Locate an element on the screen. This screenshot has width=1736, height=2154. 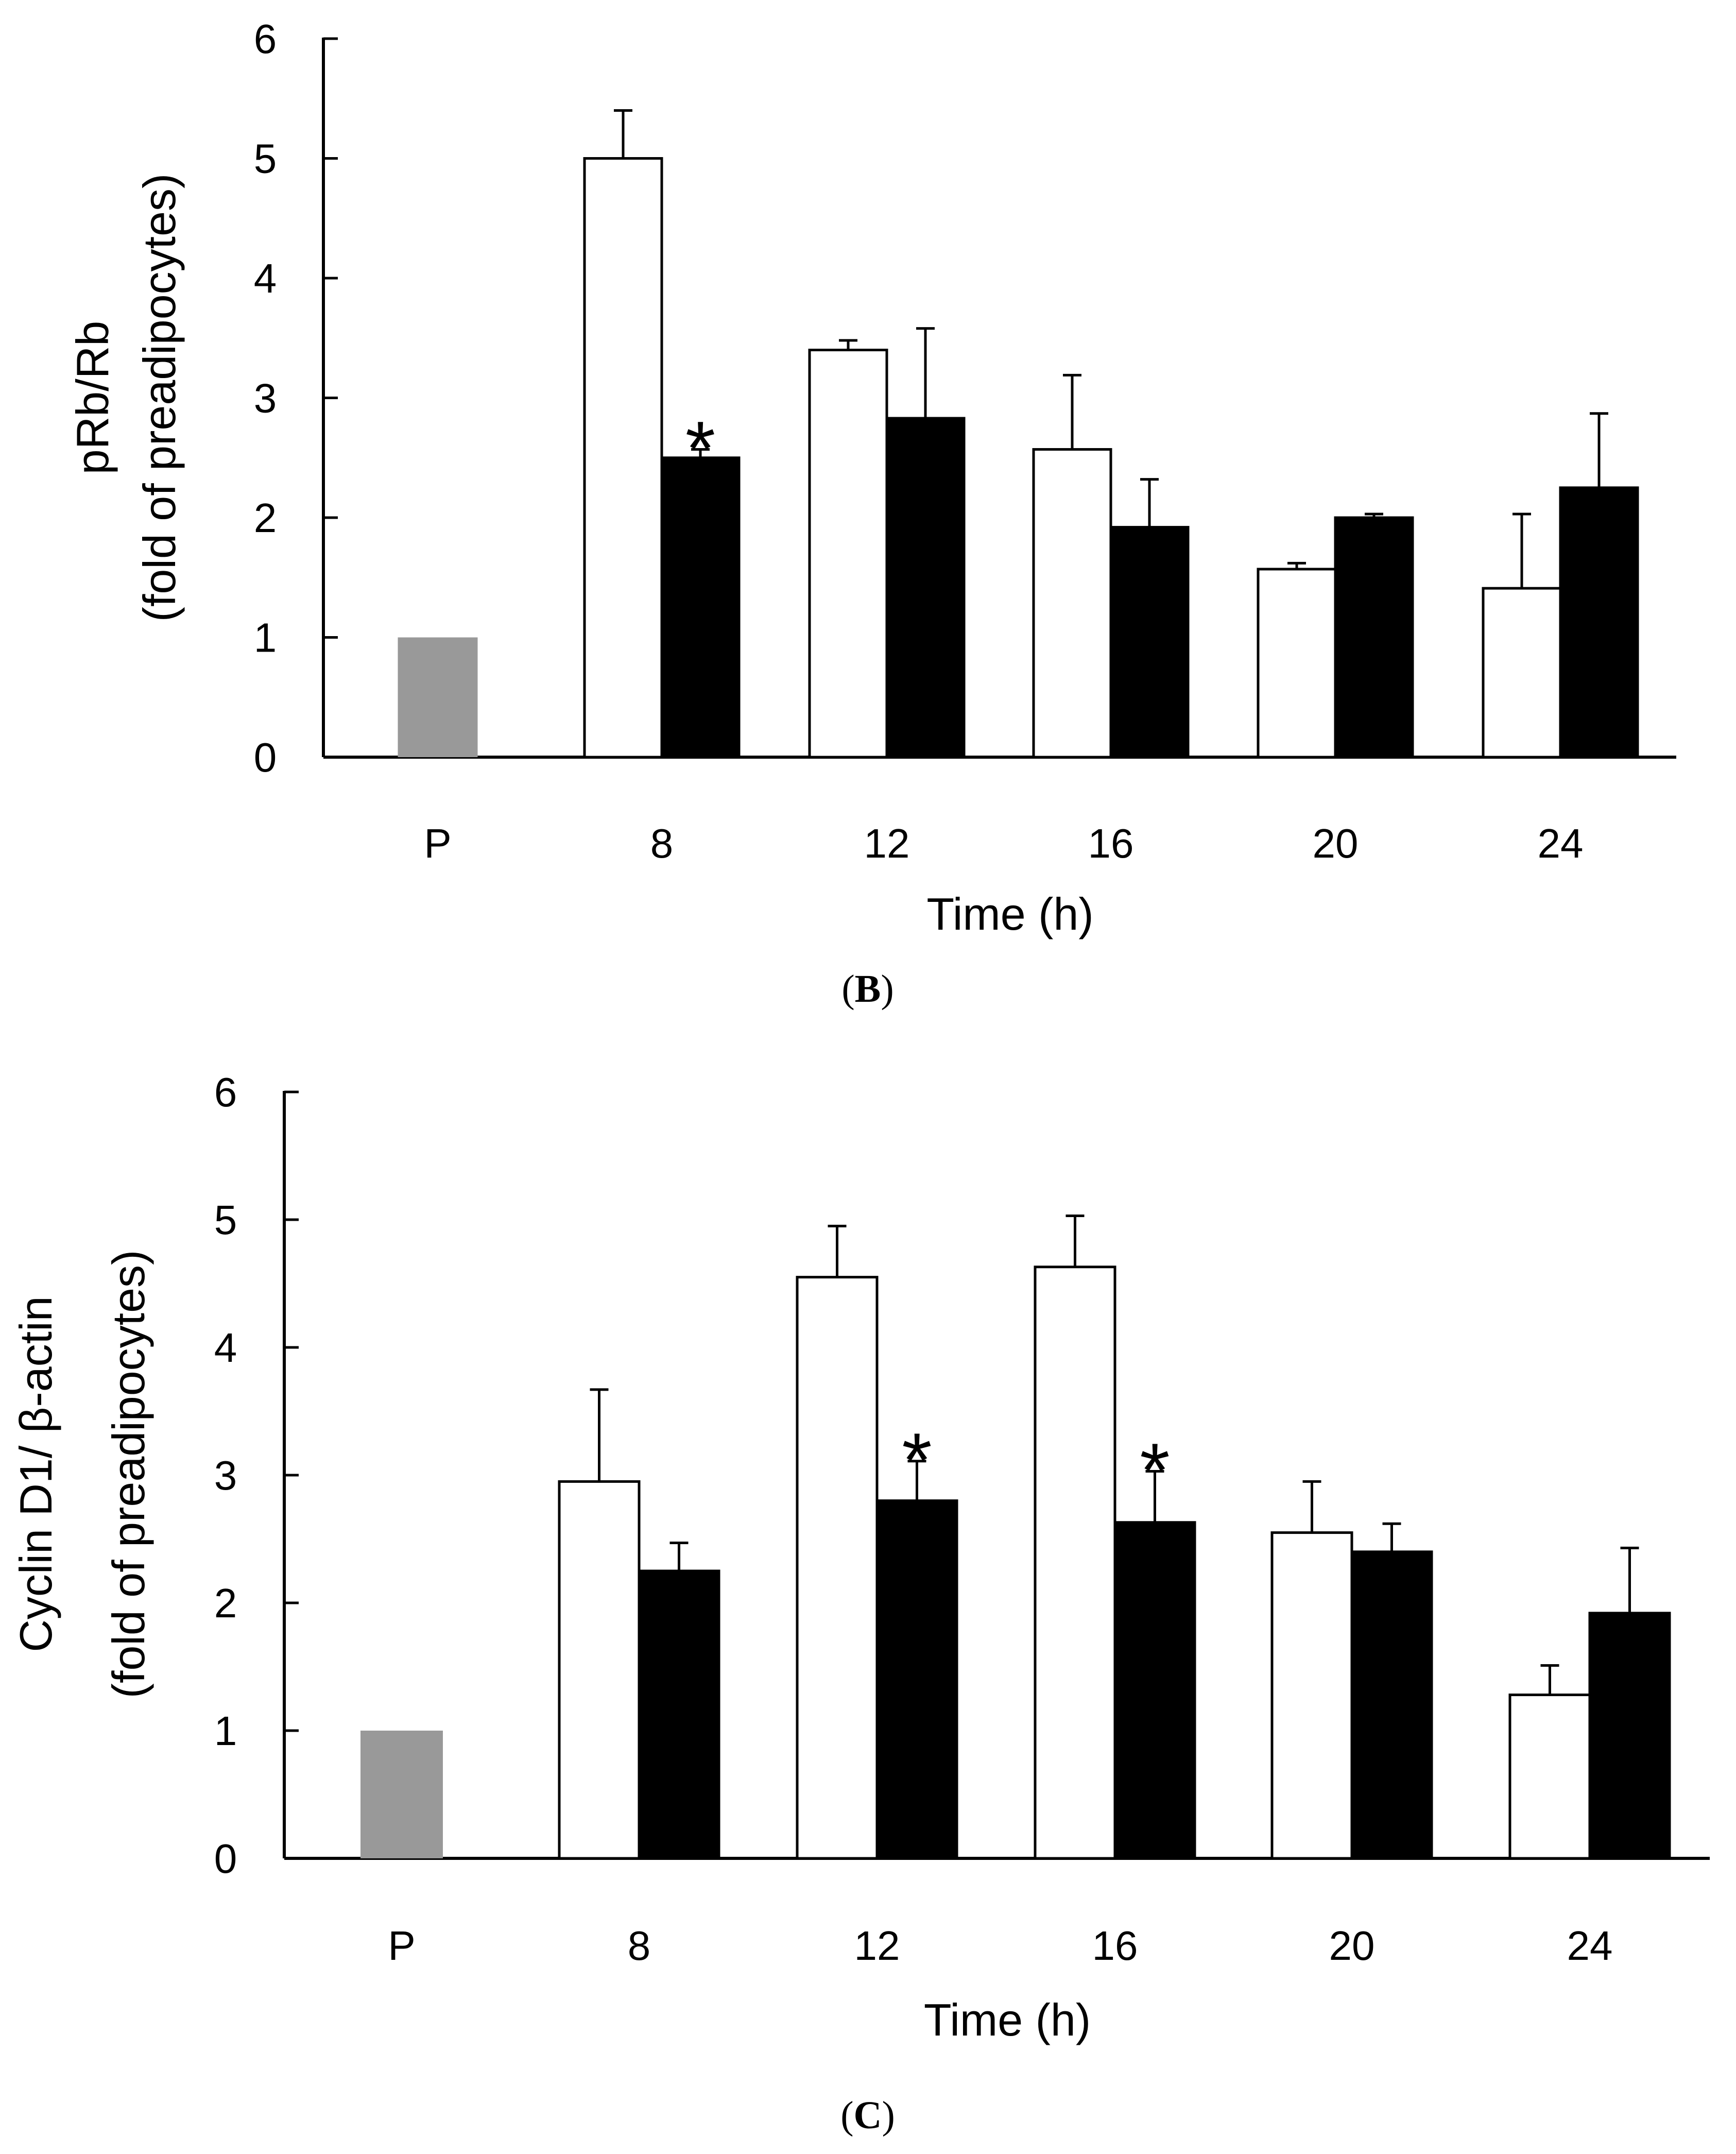
panel-label: (B) is located at coordinates (867, 989).